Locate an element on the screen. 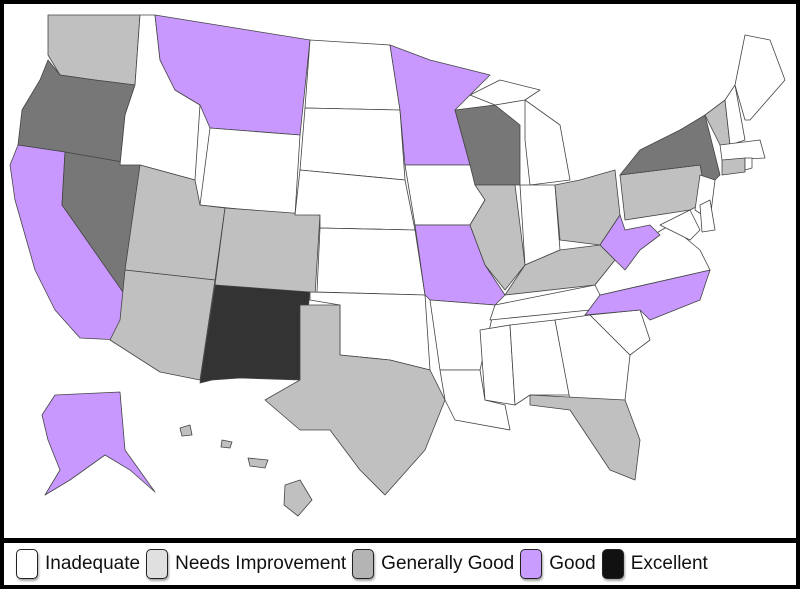 The image size is (800, 589). legend-item-good: Good is located at coordinates (558, 564).